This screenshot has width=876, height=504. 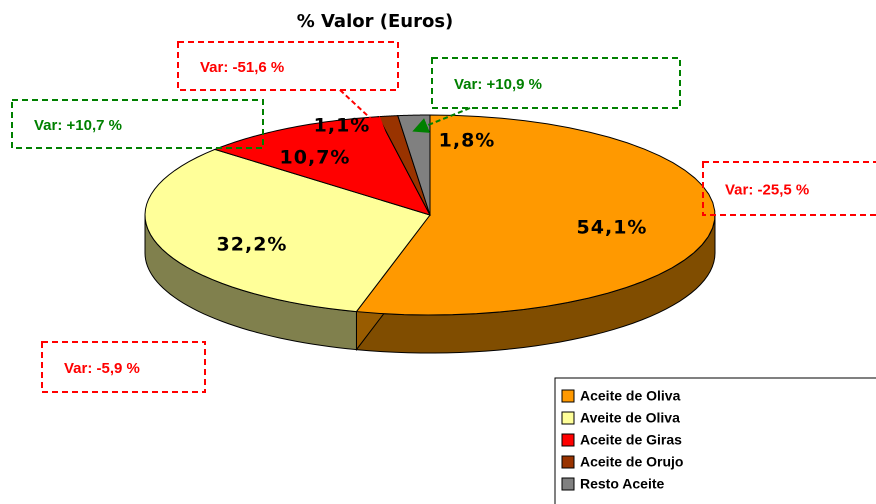 What do you see at coordinates (242, 67) in the screenshot?
I see `annotation: Var: -51,6 %` at bounding box center [242, 67].